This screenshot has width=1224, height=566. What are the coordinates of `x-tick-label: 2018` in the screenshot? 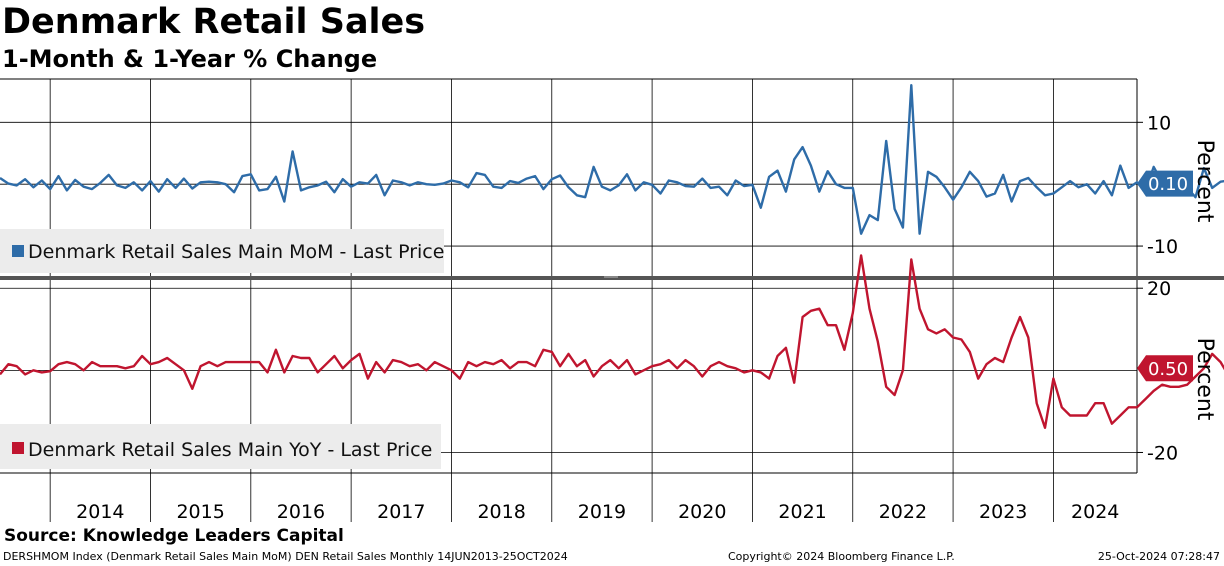 It's located at (501, 512).